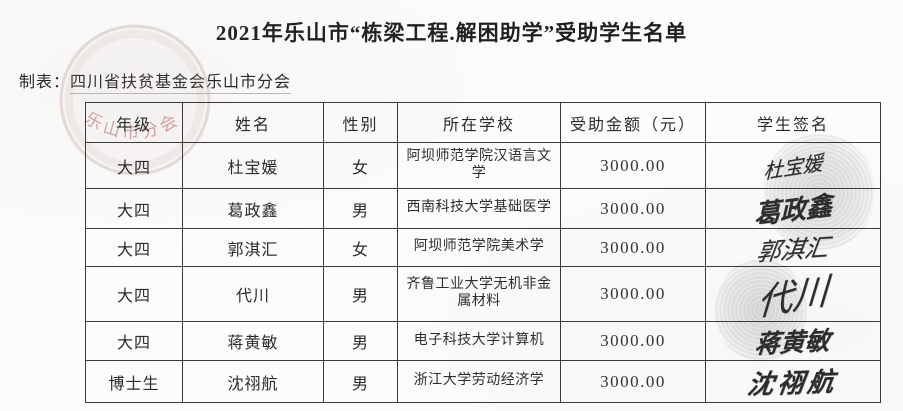  Describe the element at coordinates (134, 381) in the screenshot. I see `grade-cell: 博士生` at that location.